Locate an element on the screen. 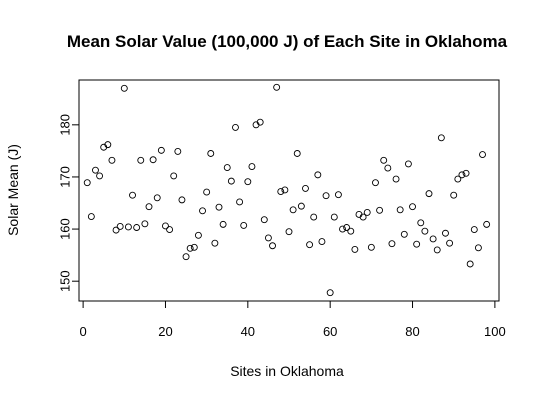 This screenshot has height=400, width=539. x-axis-label: Sites in Oklahoma is located at coordinates (287, 371).